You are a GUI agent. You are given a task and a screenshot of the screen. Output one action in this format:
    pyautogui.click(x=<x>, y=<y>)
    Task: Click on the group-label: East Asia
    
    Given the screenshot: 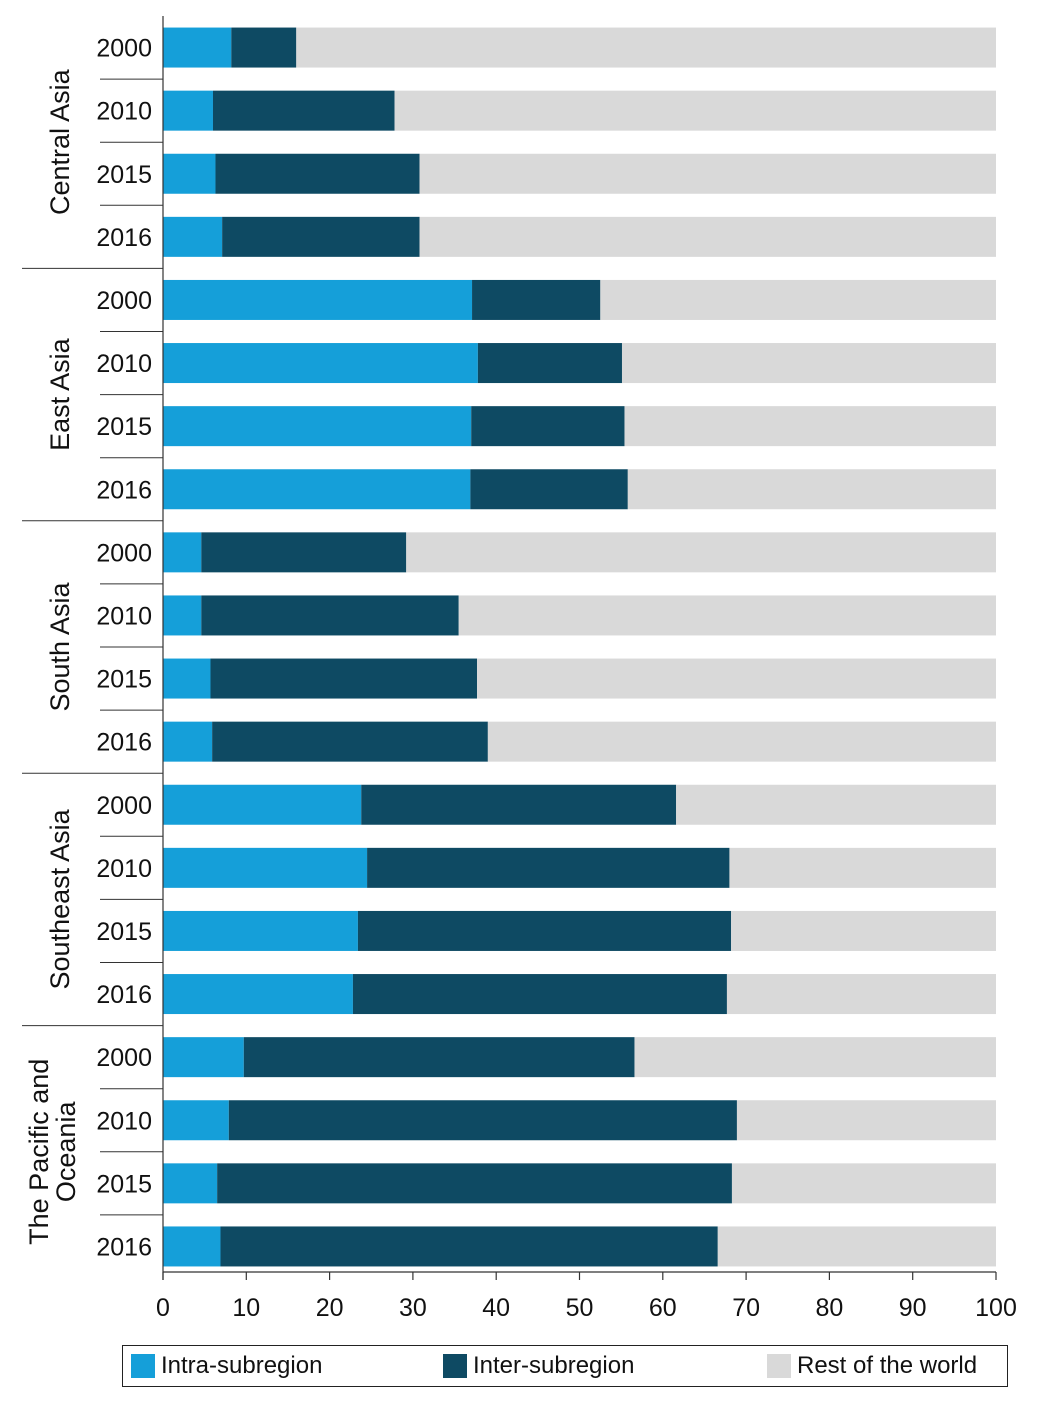 What is the action you would take?
    pyautogui.click(x=60, y=394)
    